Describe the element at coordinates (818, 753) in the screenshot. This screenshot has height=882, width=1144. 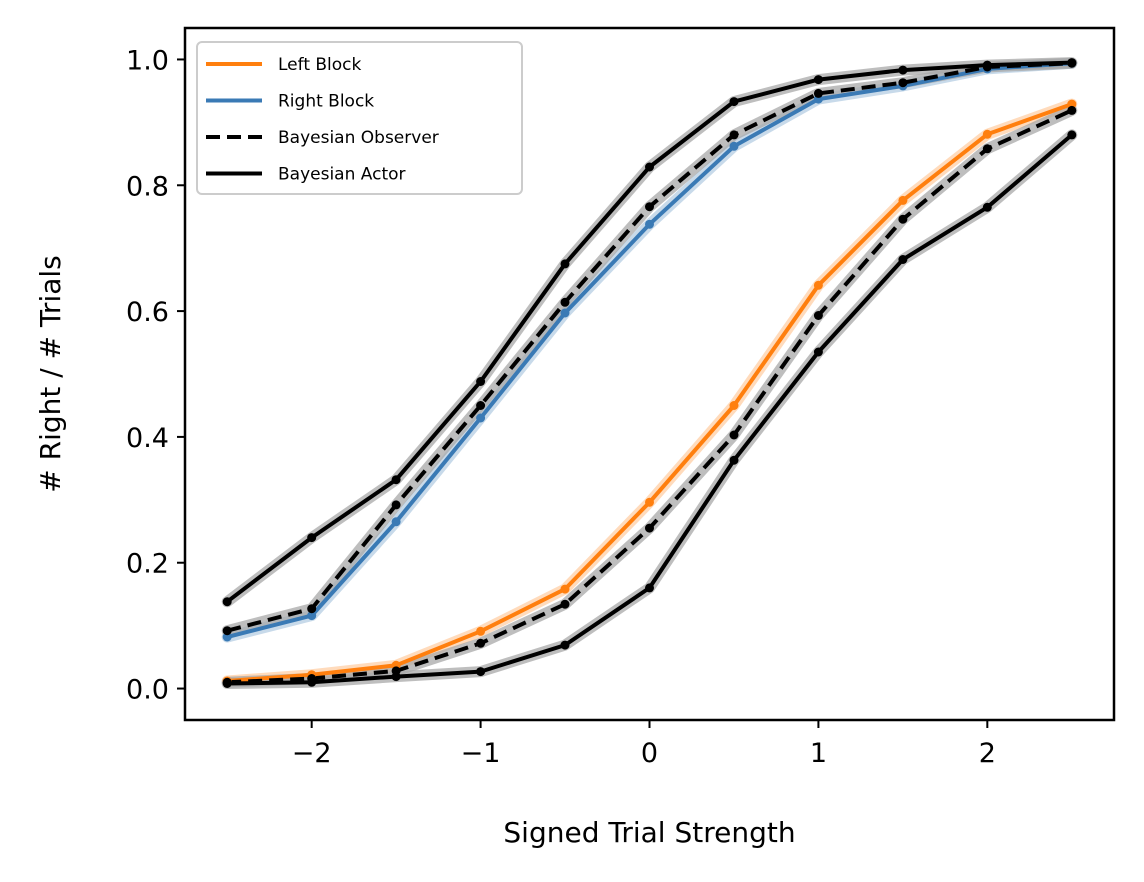
I see `x-tick-label: 1` at that location.